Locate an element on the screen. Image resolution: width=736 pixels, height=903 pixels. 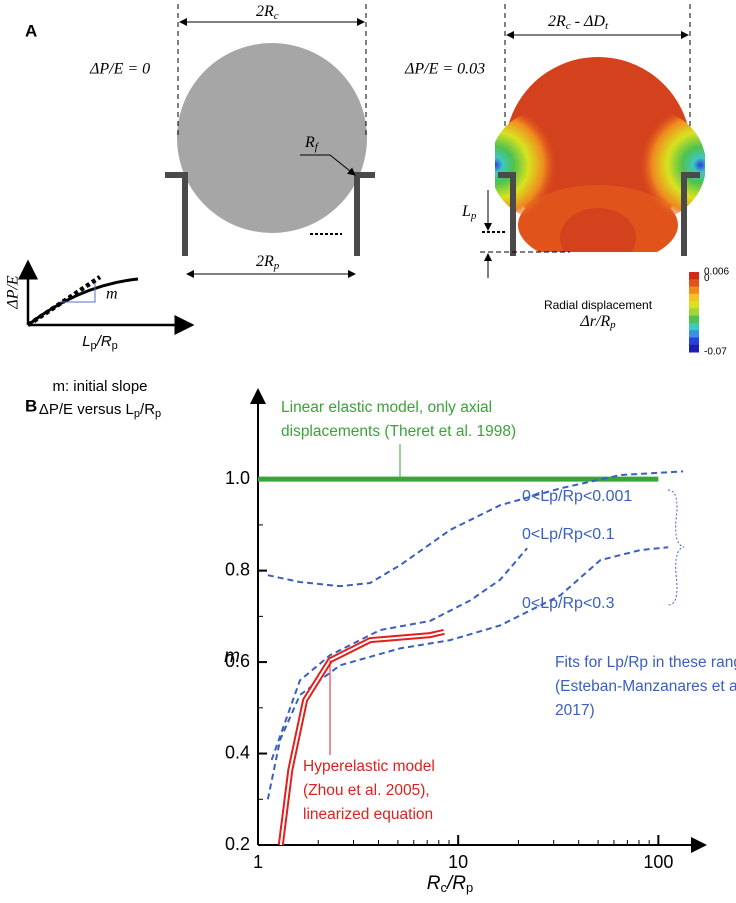
x-tick-label: 1 is located at coordinates (258, 862).